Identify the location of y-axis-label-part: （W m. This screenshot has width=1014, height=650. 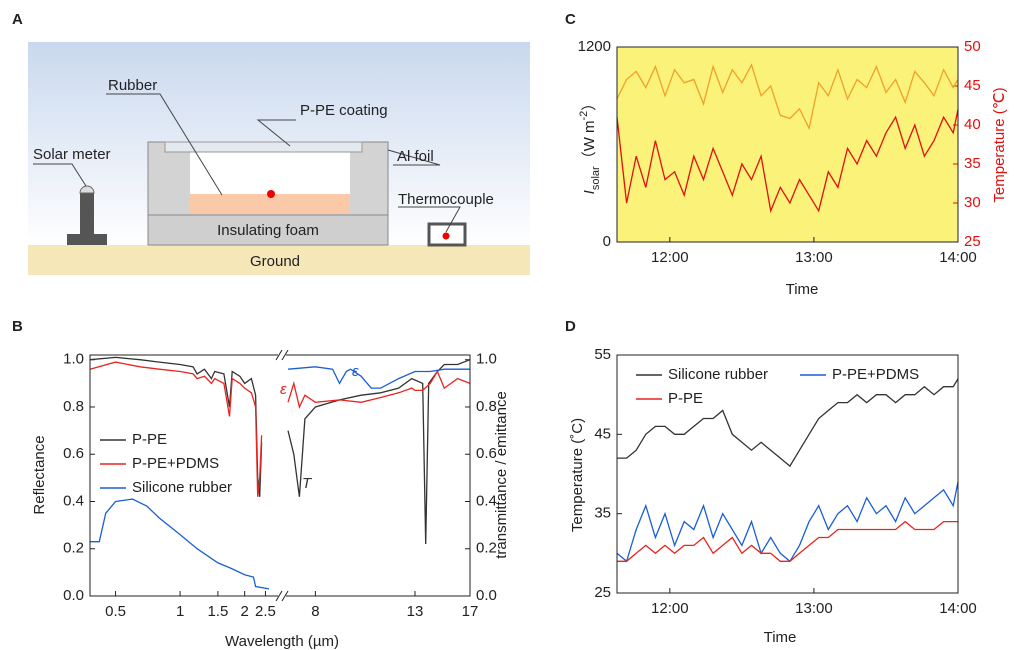
(589, 143).